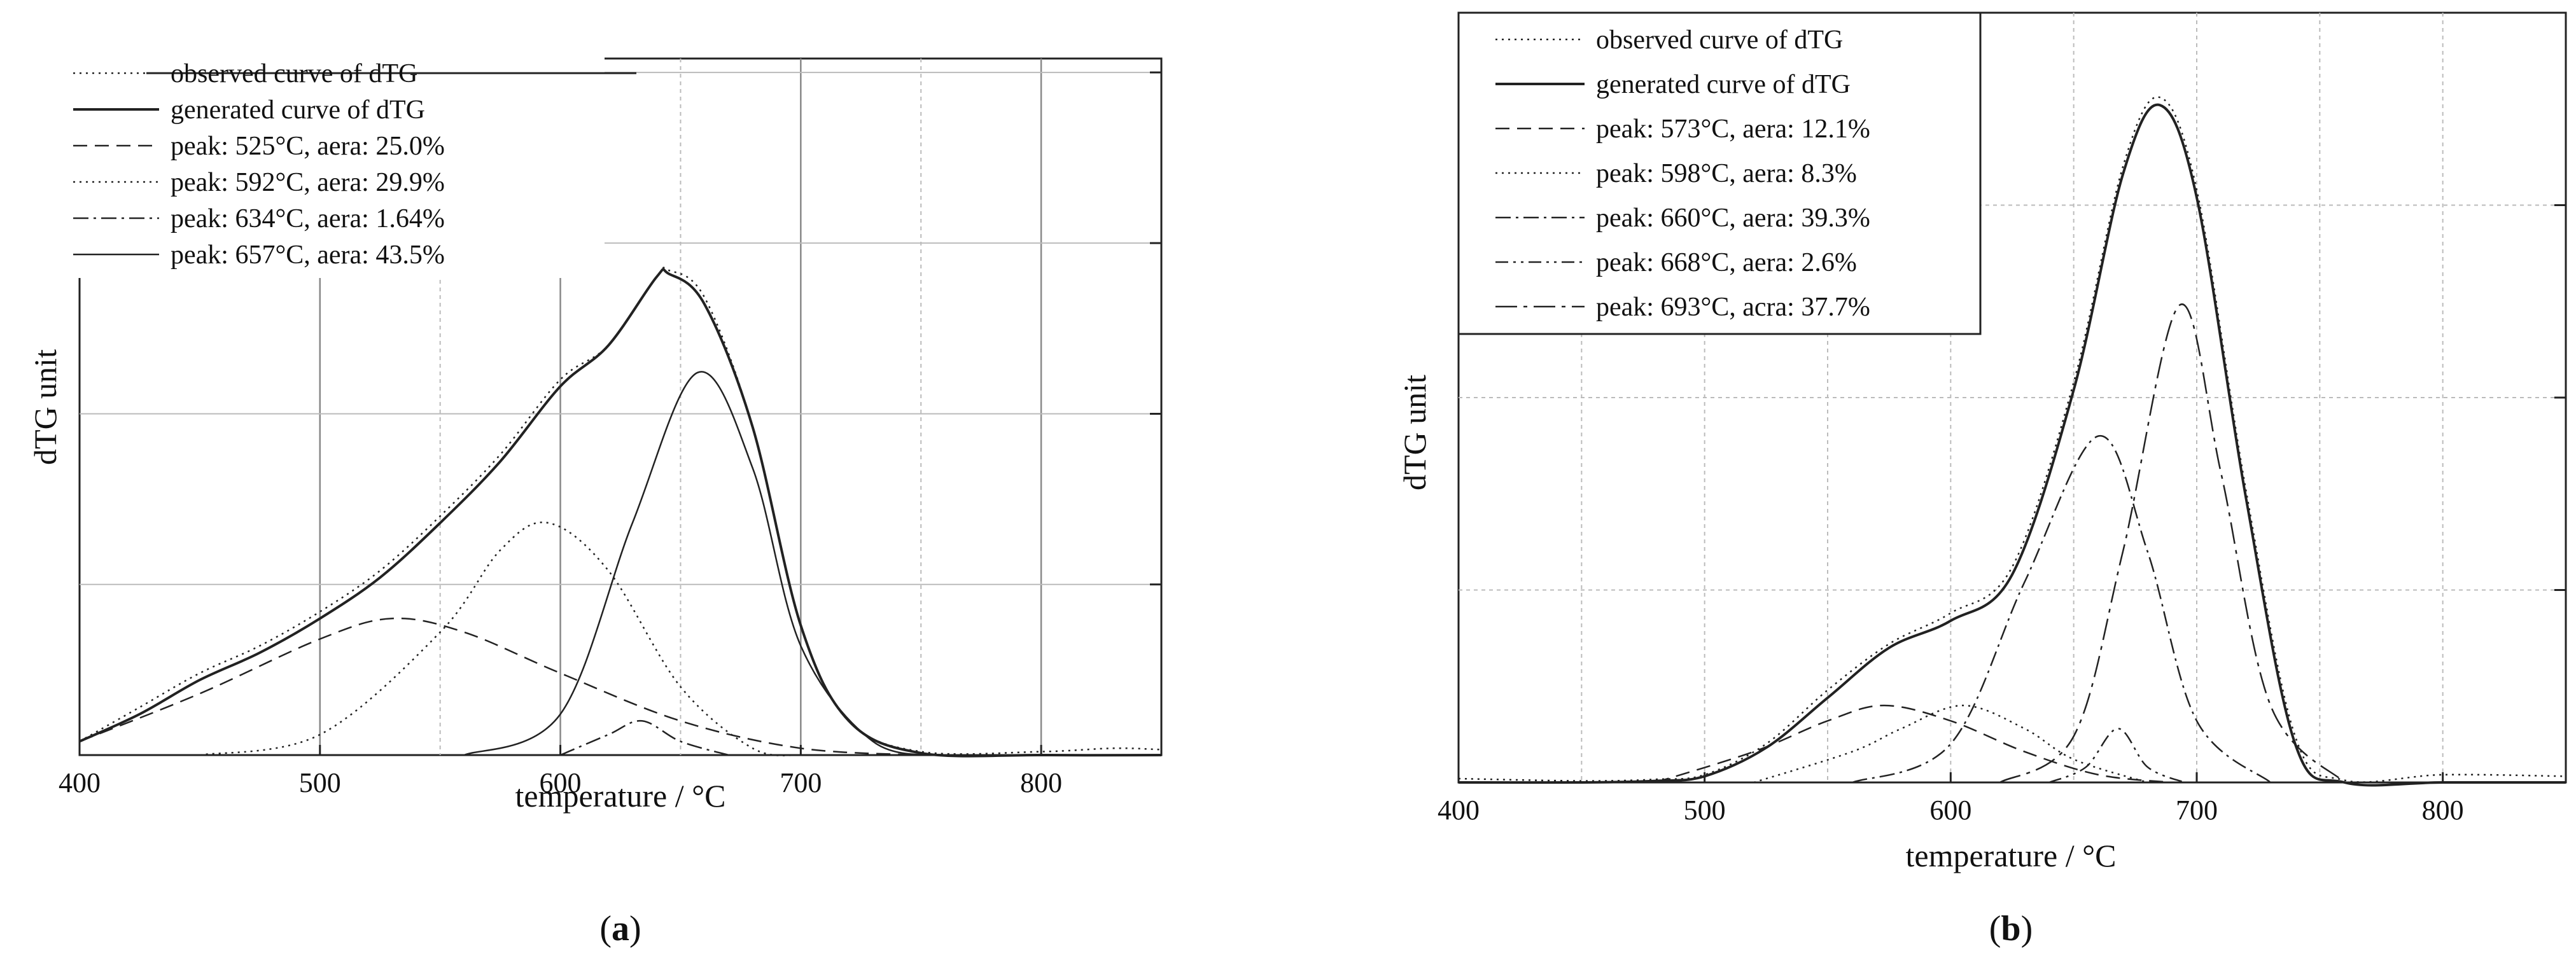 Image resolution: width=2576 pixels, height=965 pixels. What do you see at coordinates (1726, 173) in the screenshot?
I see `legend-label: peak: 598°C, aera: 8.3%` at bounding box center [1726, 173].